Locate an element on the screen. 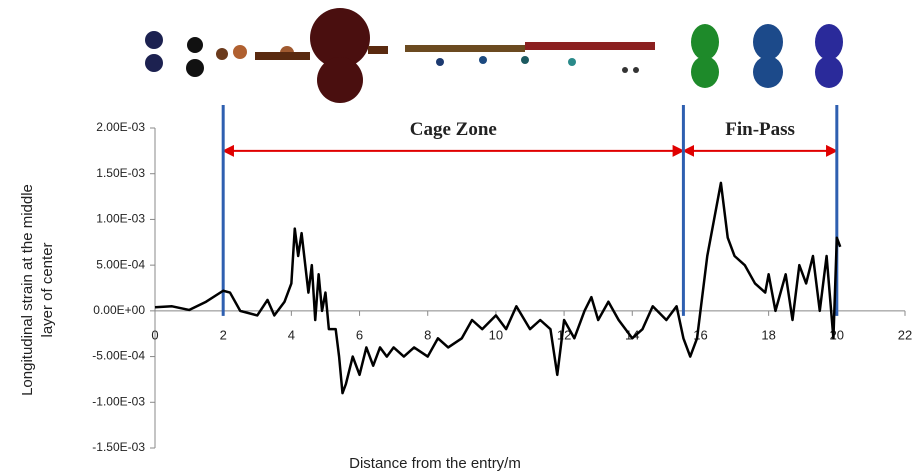 This screenshot has width=915, height=475. x-axis-title: Distance from the entry/m is located at coordinates (435, 463).